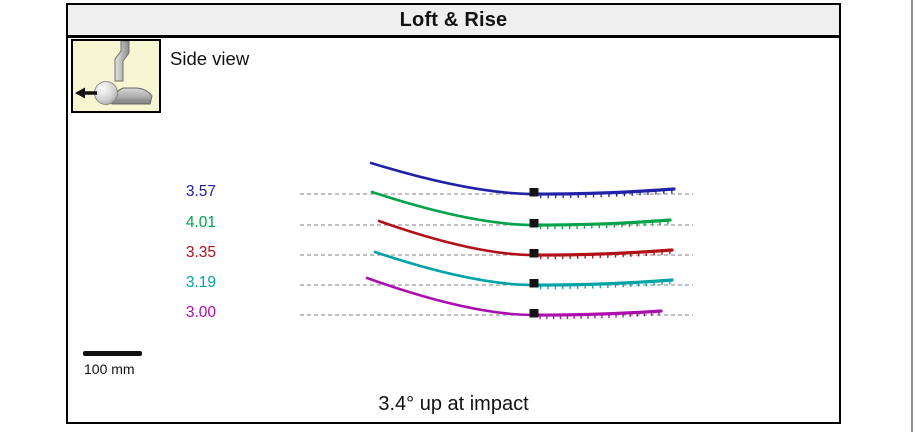  I want to click on arrow-left-head, so click(80, 93).